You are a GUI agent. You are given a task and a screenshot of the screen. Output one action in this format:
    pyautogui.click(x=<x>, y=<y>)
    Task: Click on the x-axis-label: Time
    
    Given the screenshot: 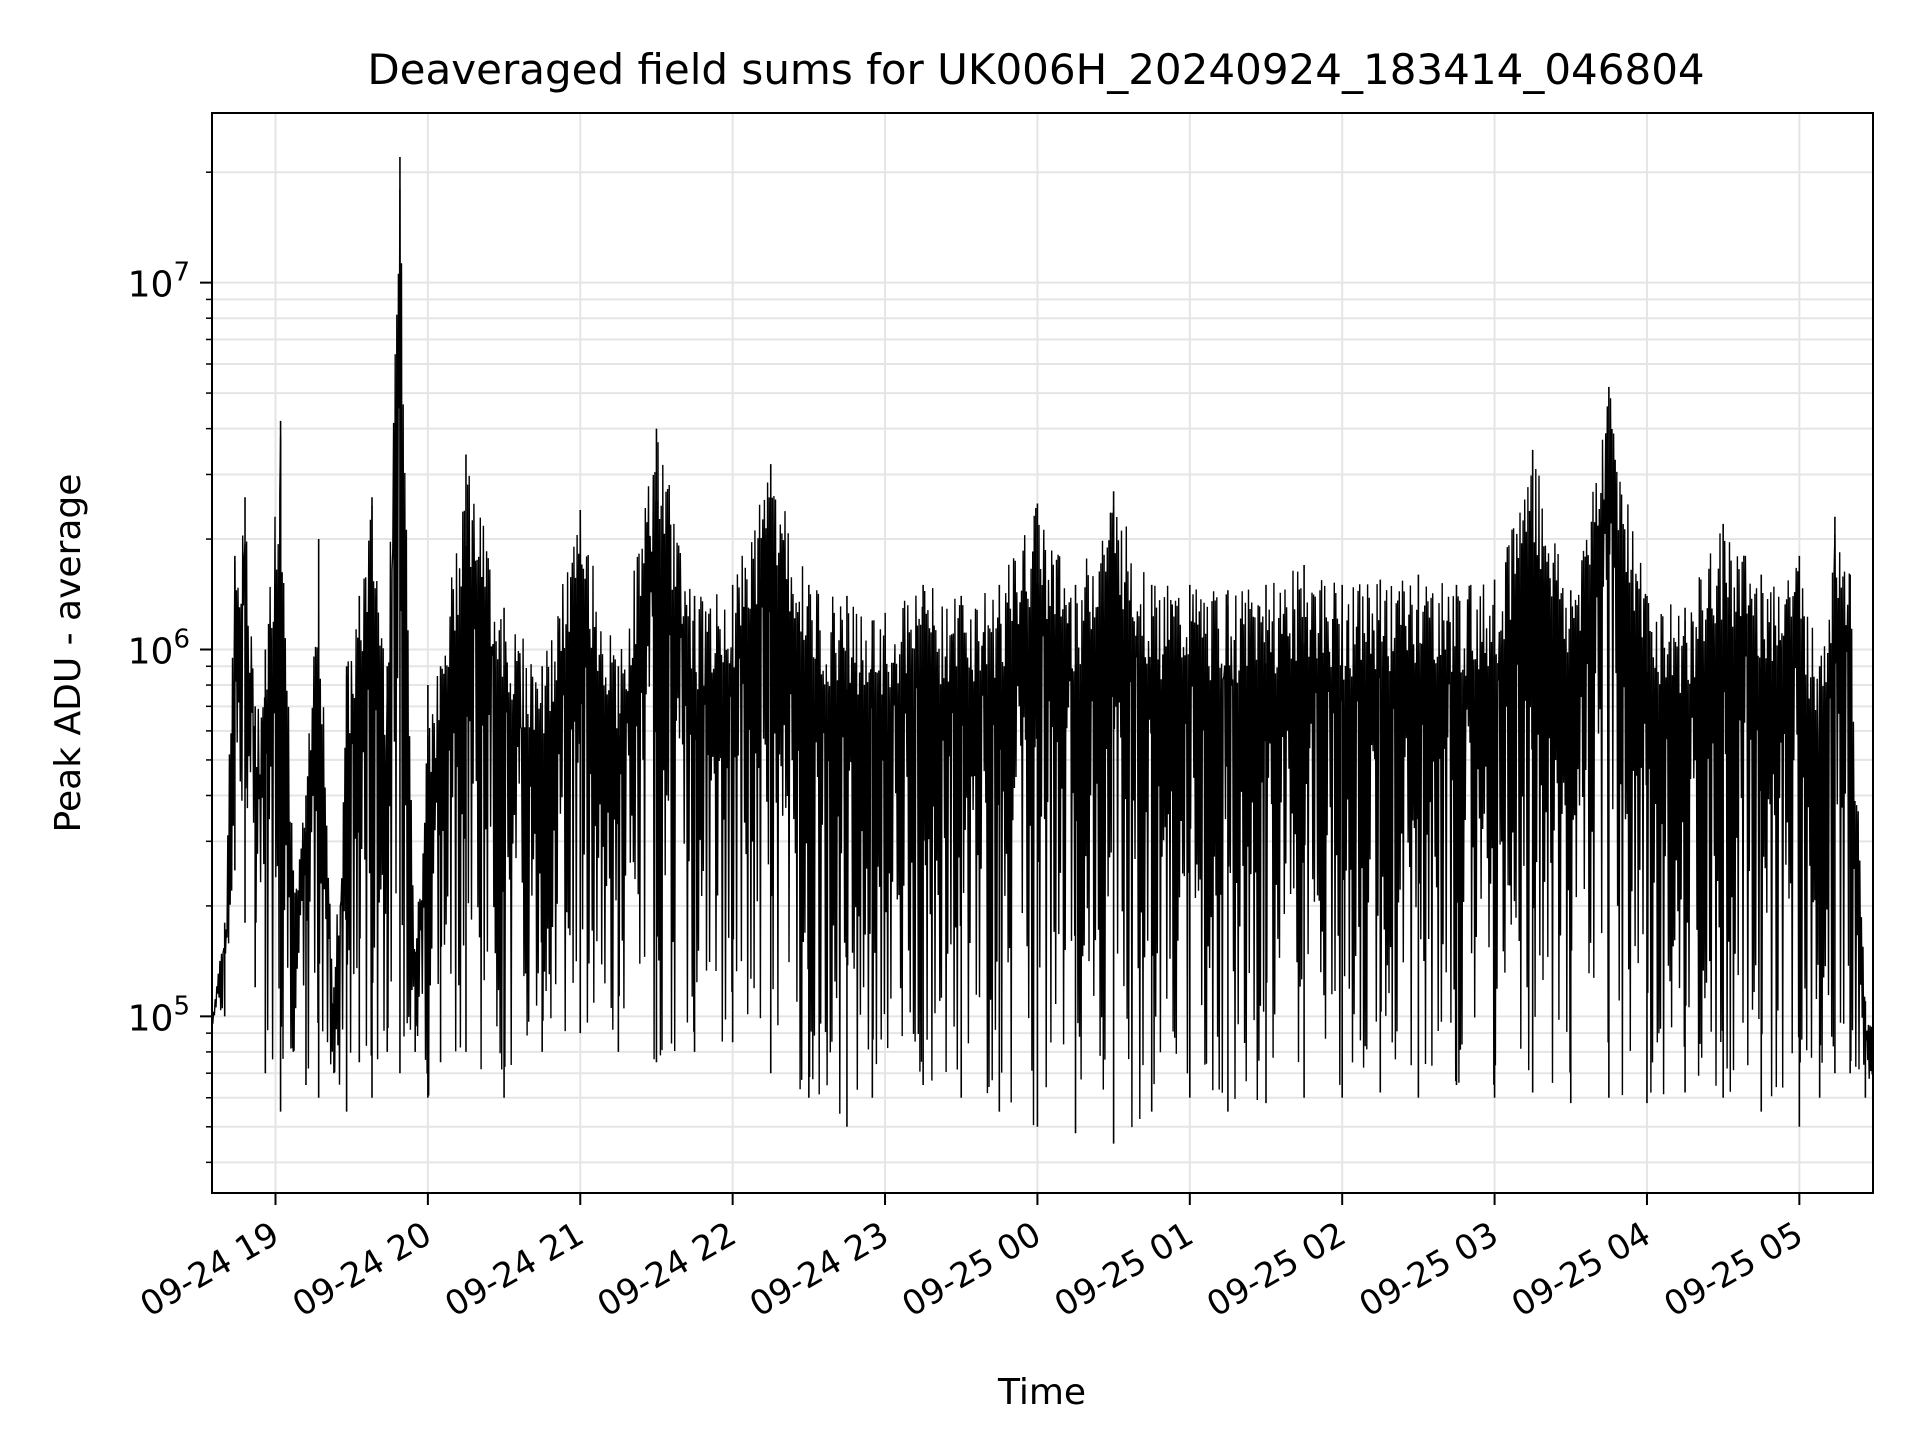 What is the action you would take?
    pyautogui.click(x=1041, y=1392)
    